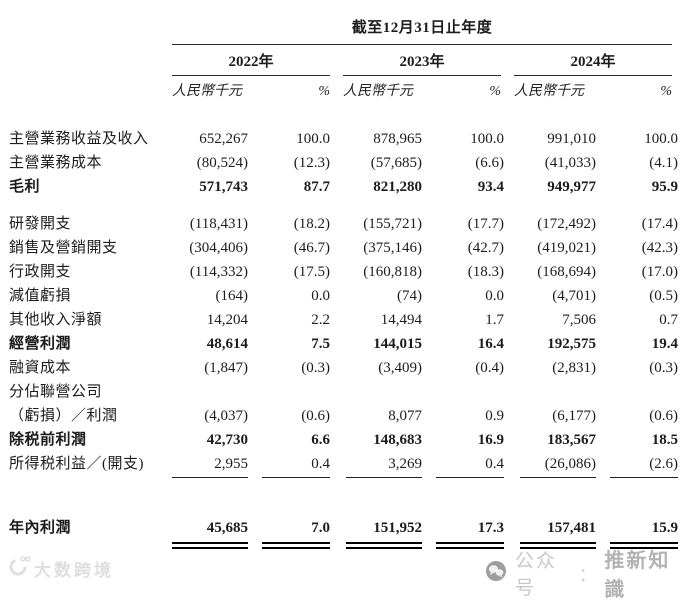  Describe the element at coordinates (218, 248) in the screenshot. I see `value-cell: (304,406)` at that location.